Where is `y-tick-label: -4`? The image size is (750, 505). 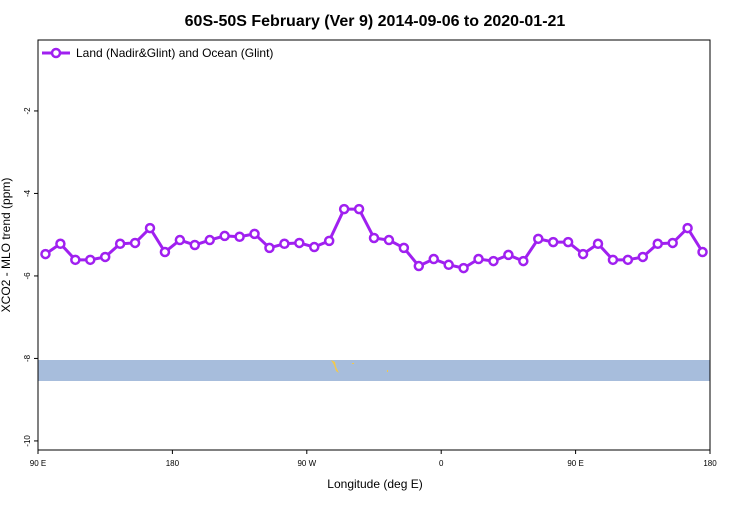 y-tick-label: -4 is located at coordinates (27, 193).